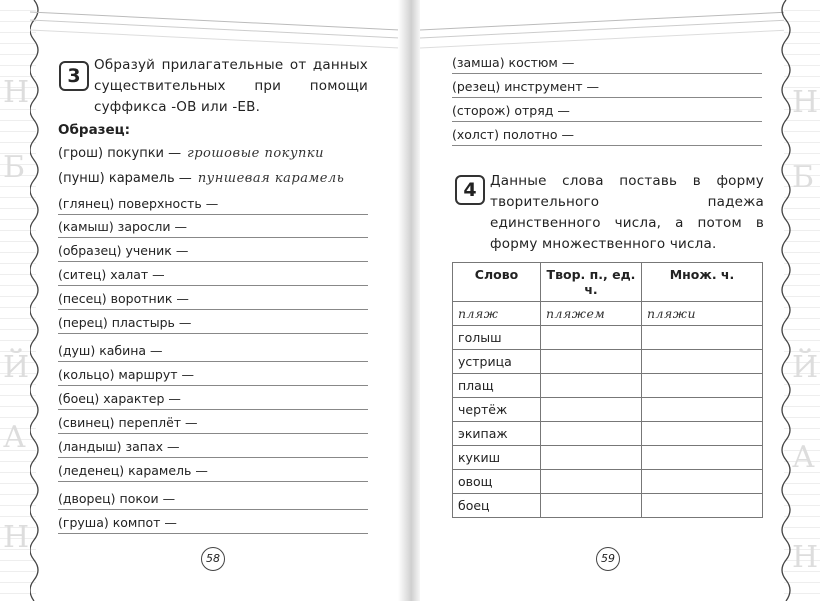 This screenshot has width=820, height=601. Describe the element at coordinates (213, 228) in the screenshot. I see `exercise-line: (камыш) заросли —` at that location.